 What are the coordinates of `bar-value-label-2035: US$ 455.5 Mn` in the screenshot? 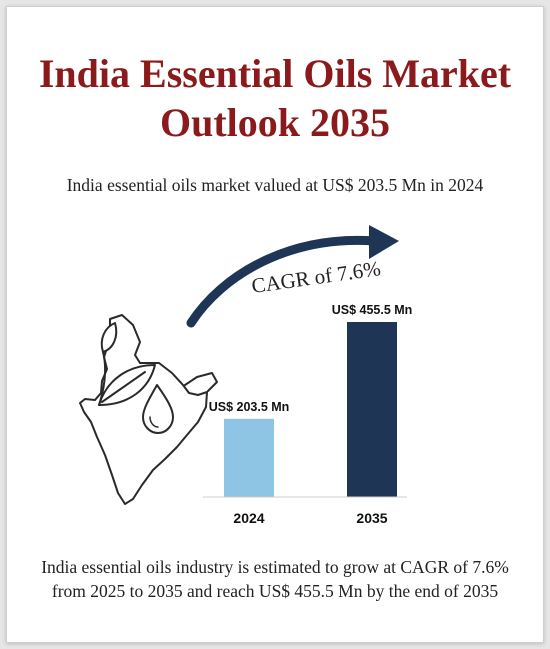 It's located at (372, 310).